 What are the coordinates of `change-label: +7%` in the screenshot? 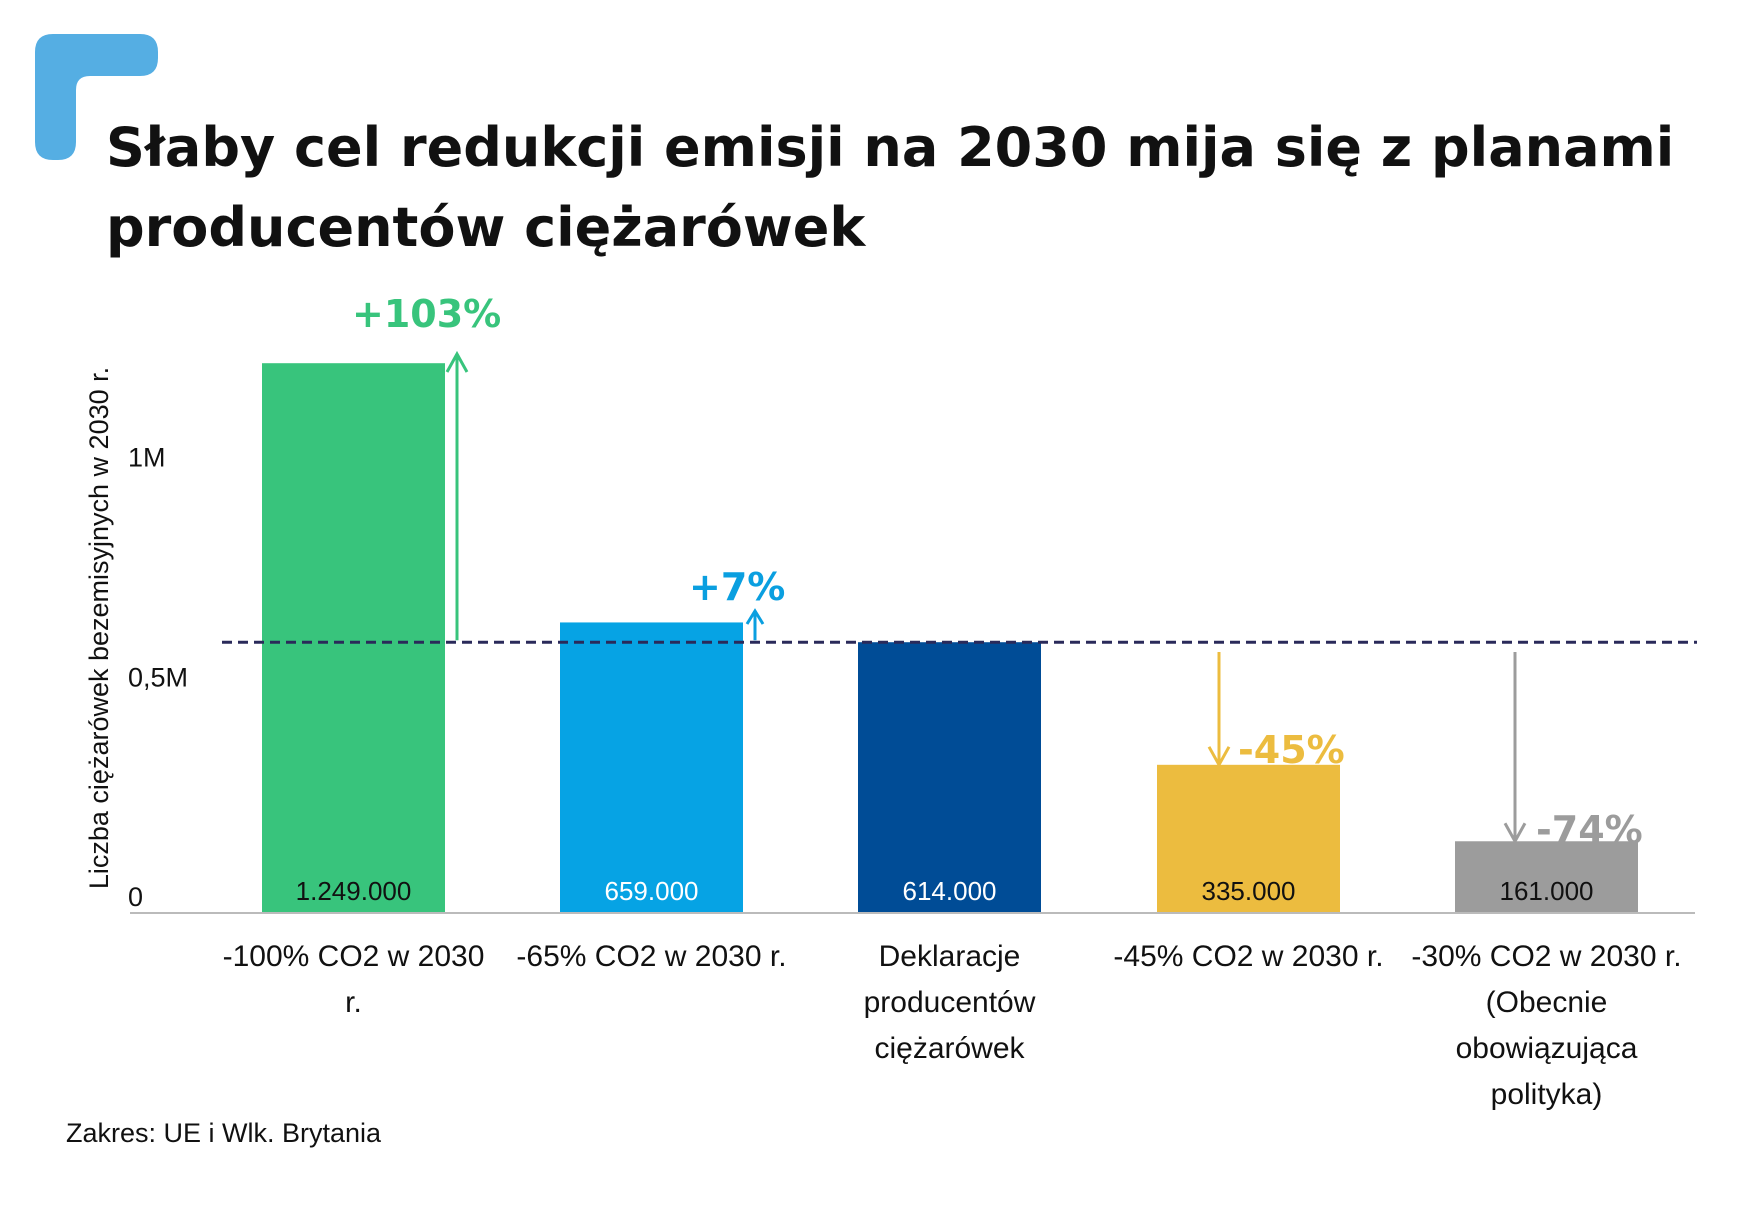 It's located at (737, 587).